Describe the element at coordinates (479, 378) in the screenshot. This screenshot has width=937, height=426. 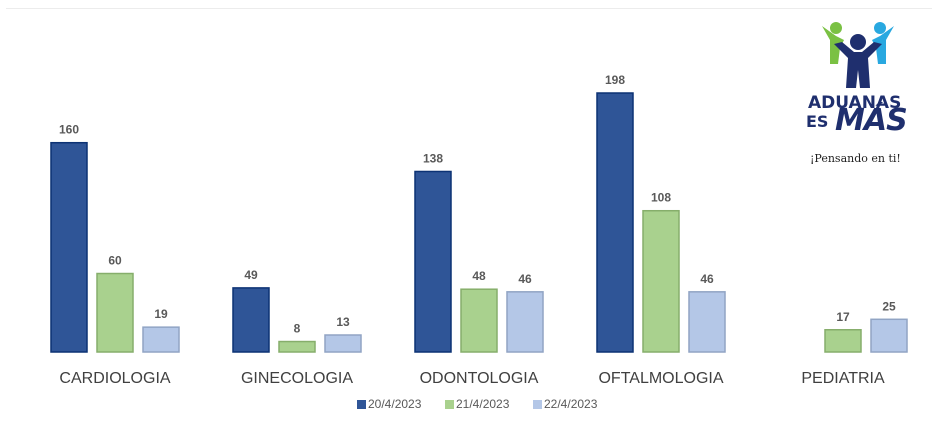
I see `category-label: ODONTOLOGIA` at that location.